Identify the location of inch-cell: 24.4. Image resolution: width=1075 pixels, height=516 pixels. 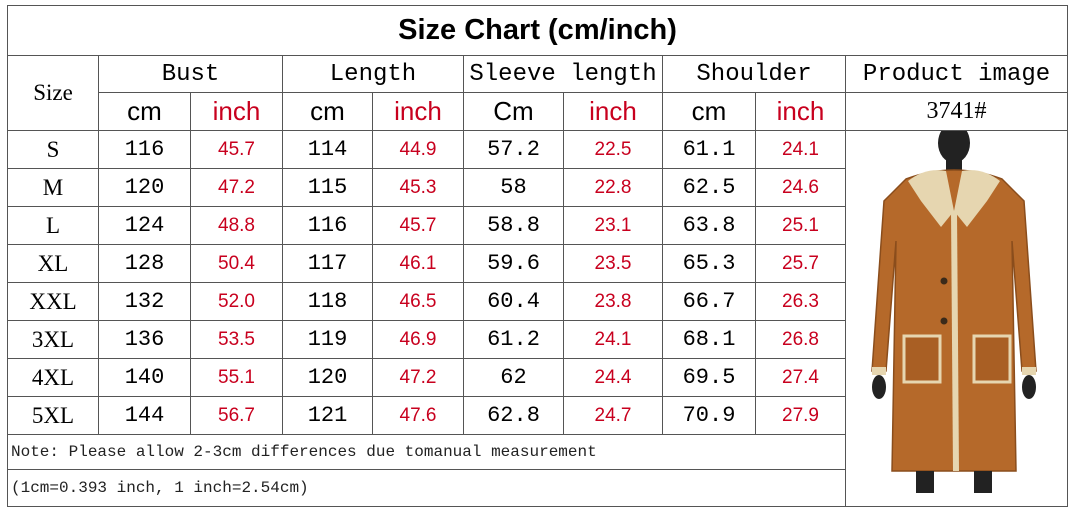
(613, 377).